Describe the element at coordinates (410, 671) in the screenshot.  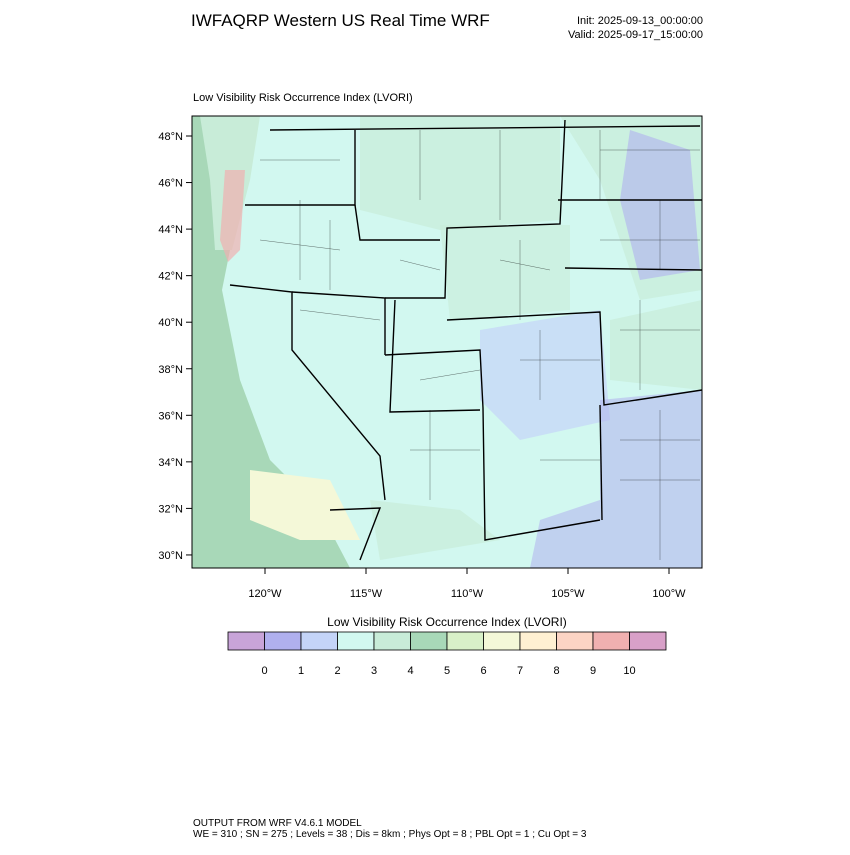
I see `colorbar-label: 4` at that location.